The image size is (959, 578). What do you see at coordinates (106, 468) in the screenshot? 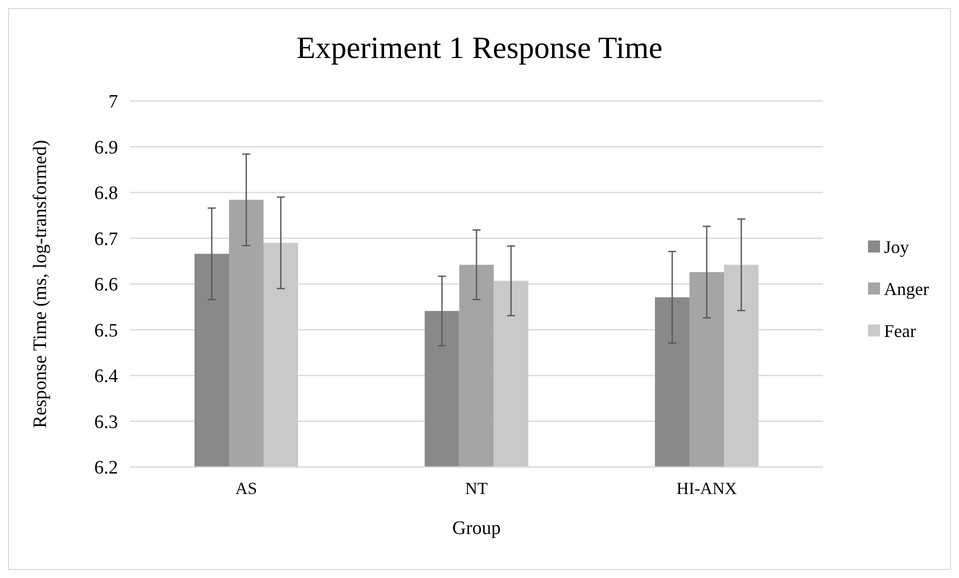
I see `y-tick-label: 6.2` at bounding box center [106, 468].